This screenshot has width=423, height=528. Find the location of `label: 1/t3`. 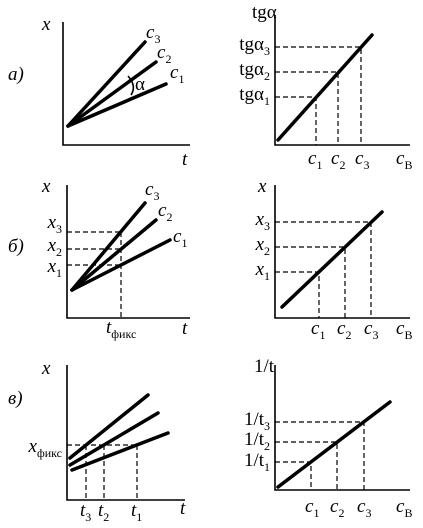

label: 1/t3 is located at coordinates (257, 421).